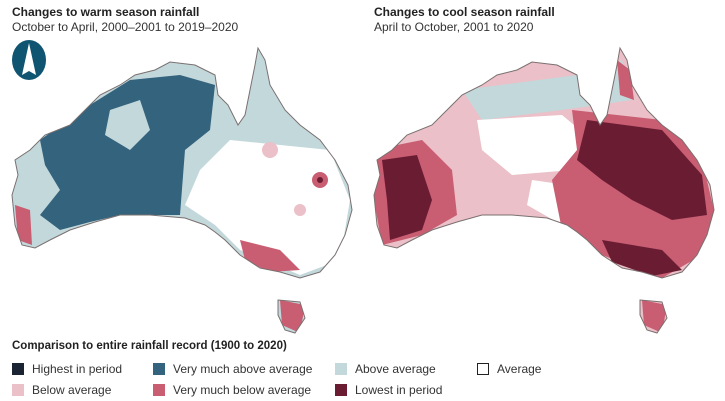 Image resolution: width=725 pixels, height=401 pixels. I want to click on legend-label: Lowest in period, so click(399, 390).